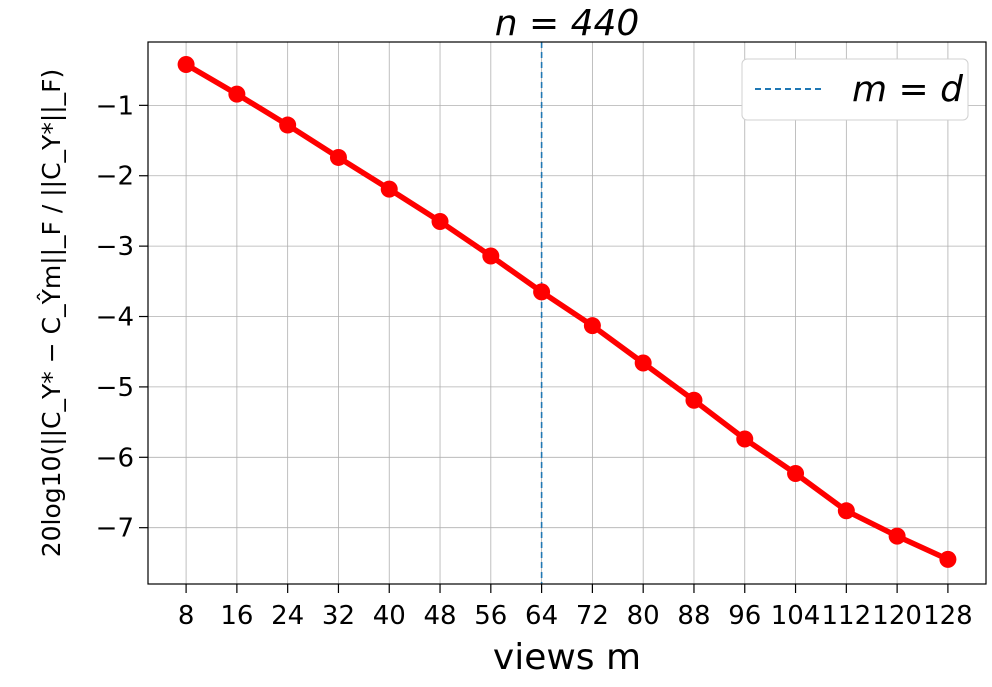  I want to click on x-tick-label: 120, so click(897, 616).